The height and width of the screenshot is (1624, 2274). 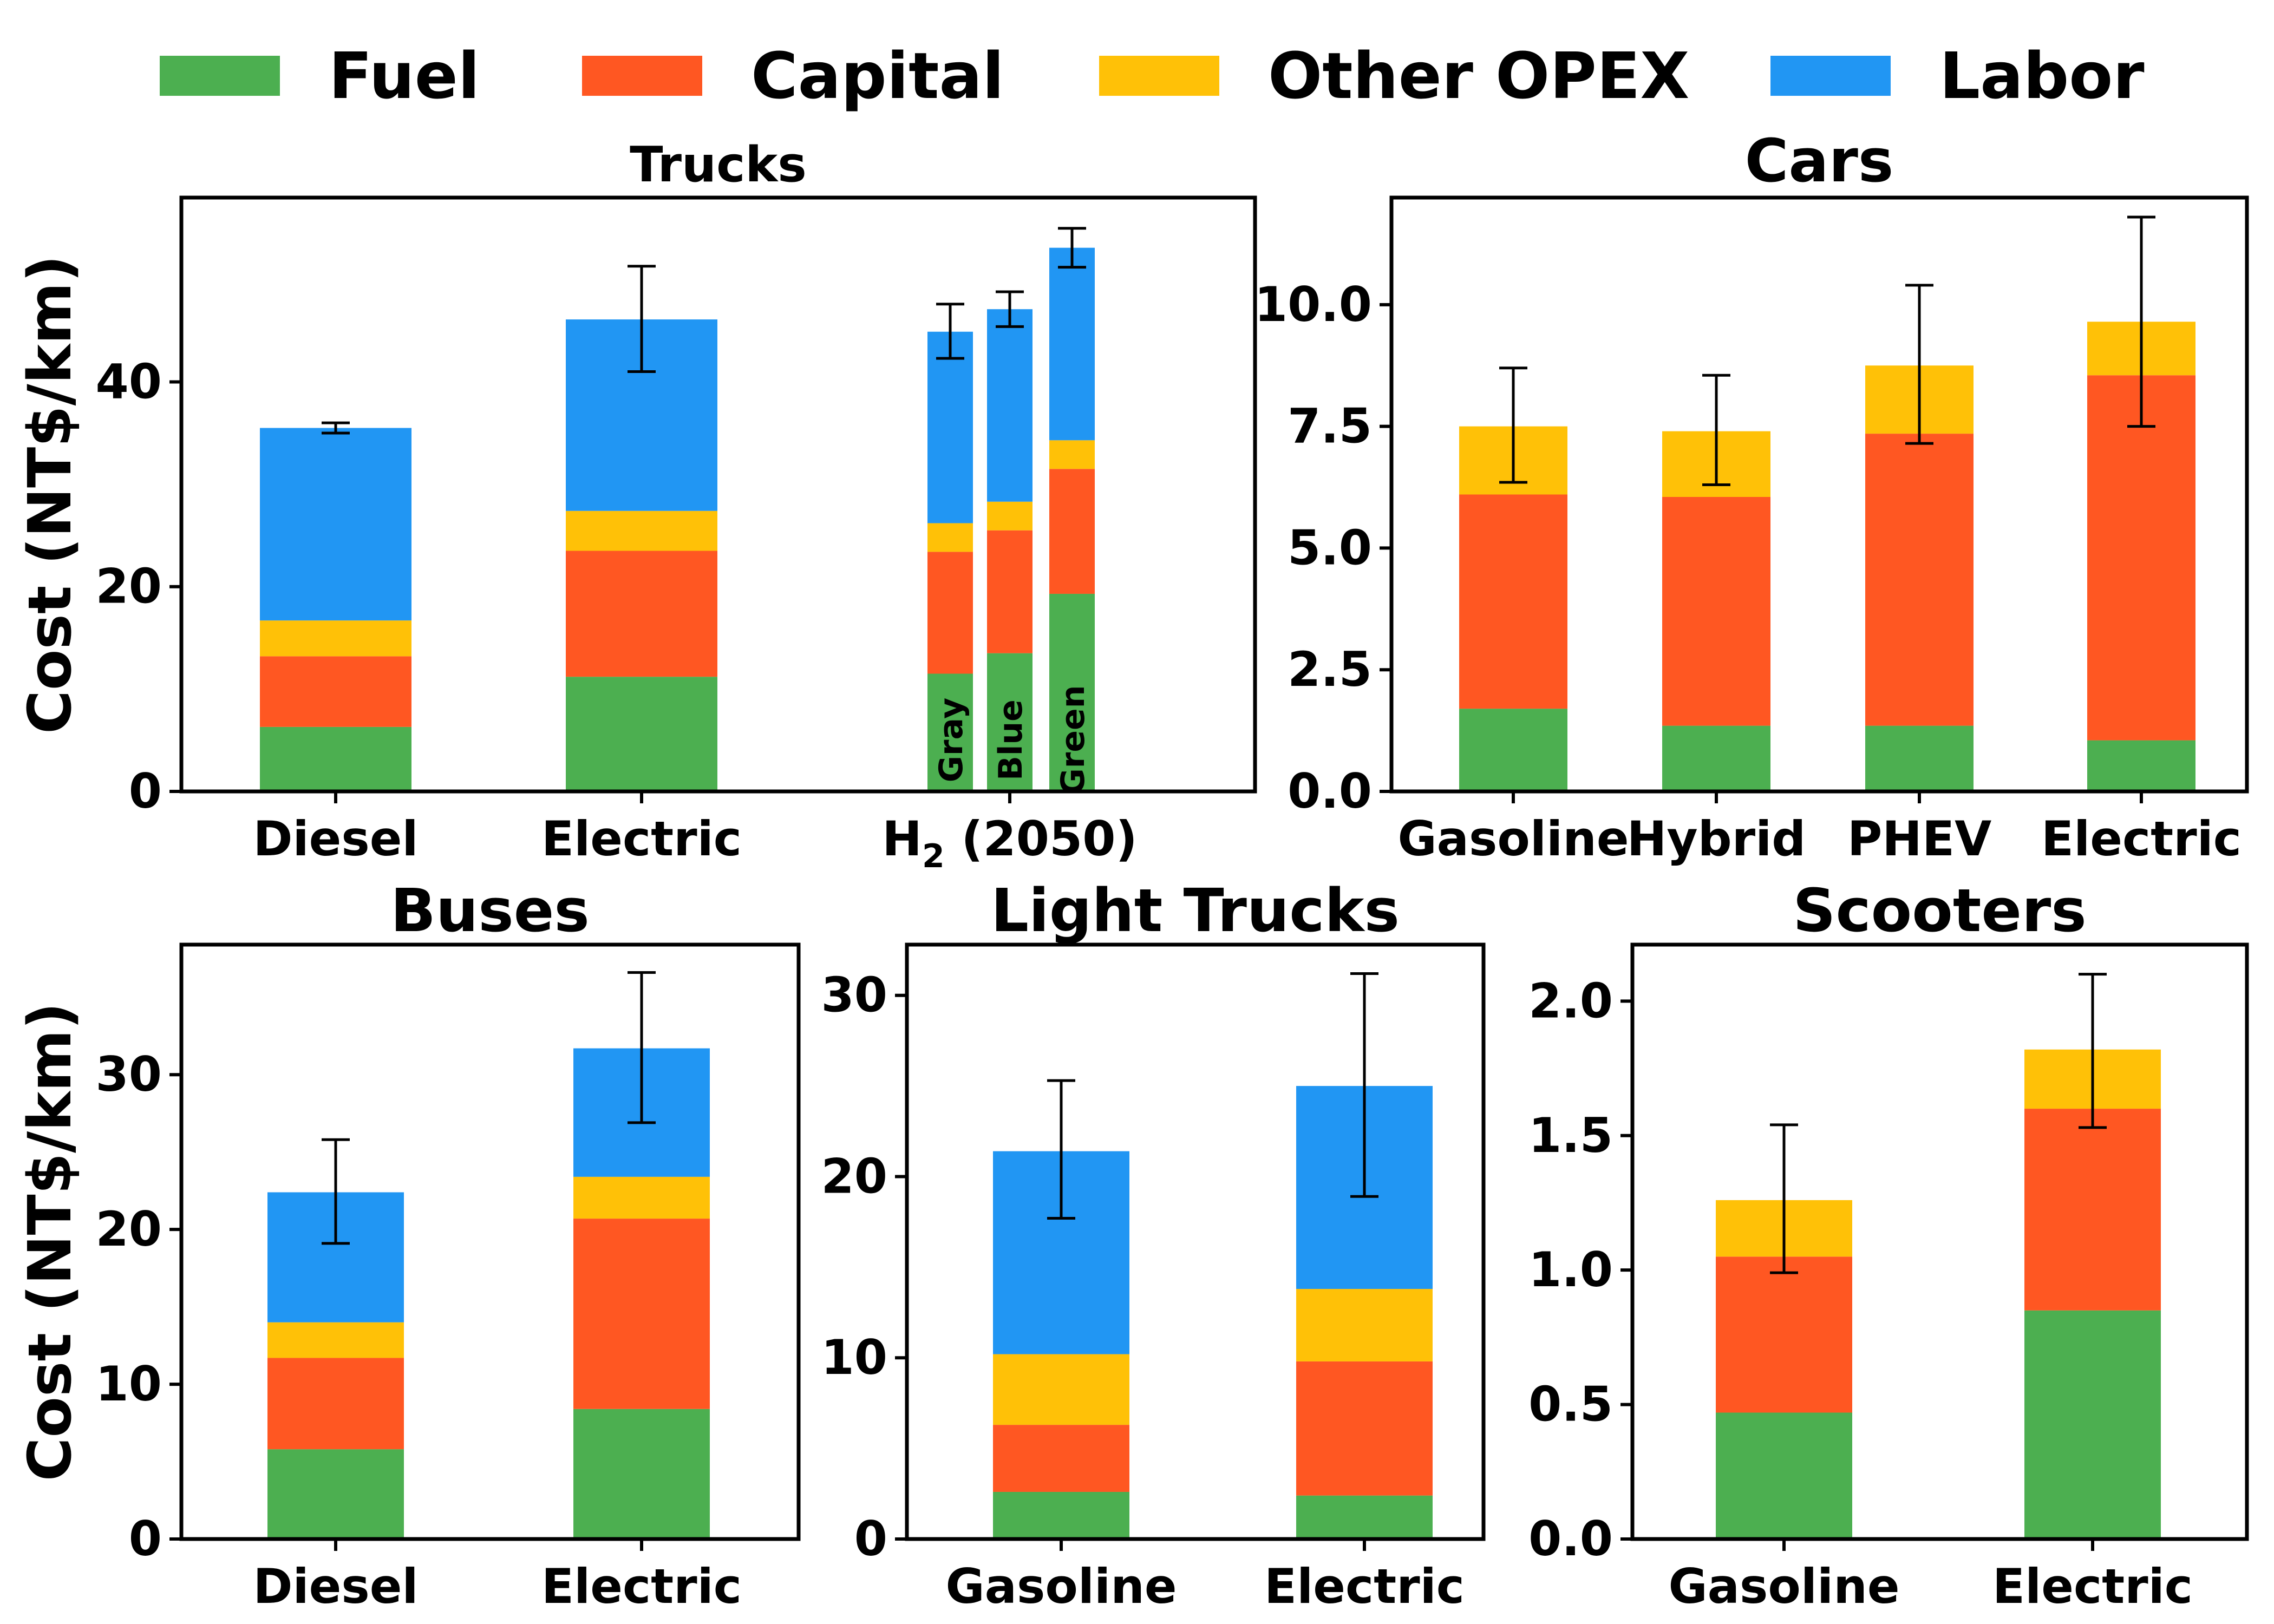 I want to click on legend-item-labor: Labor, so click(x=1958, y=76).